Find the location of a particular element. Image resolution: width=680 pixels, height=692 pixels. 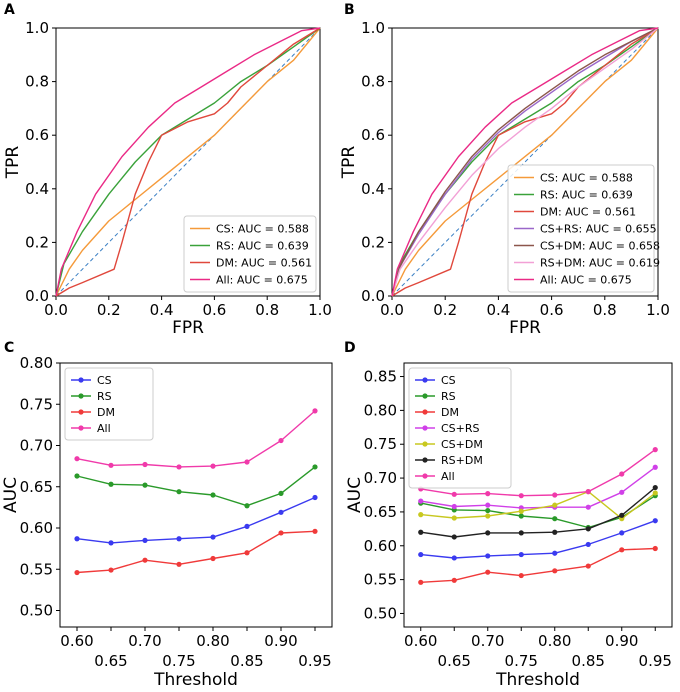

x-tick-label: 0.60 is located at coordinates (76, 641).